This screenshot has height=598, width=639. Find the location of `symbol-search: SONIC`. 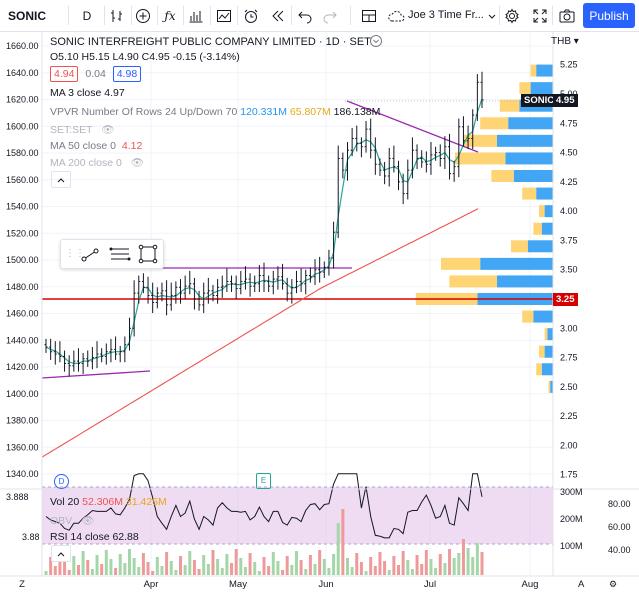

symbol-search: SONIC is located at coordinates (27, 16).